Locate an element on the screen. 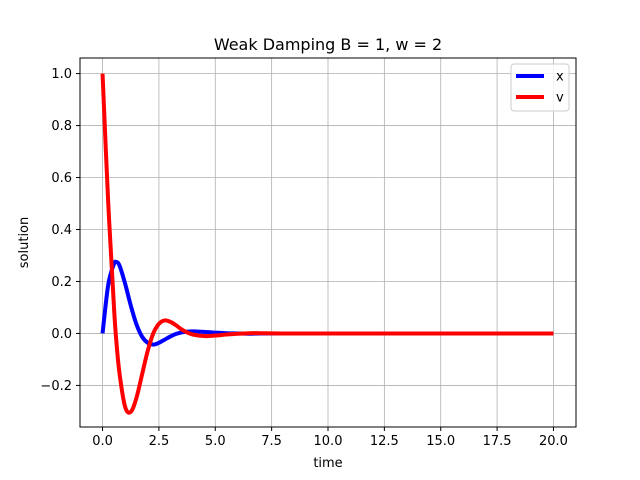  x-tick-label: 17.5 is located at coordinates (497, 441).